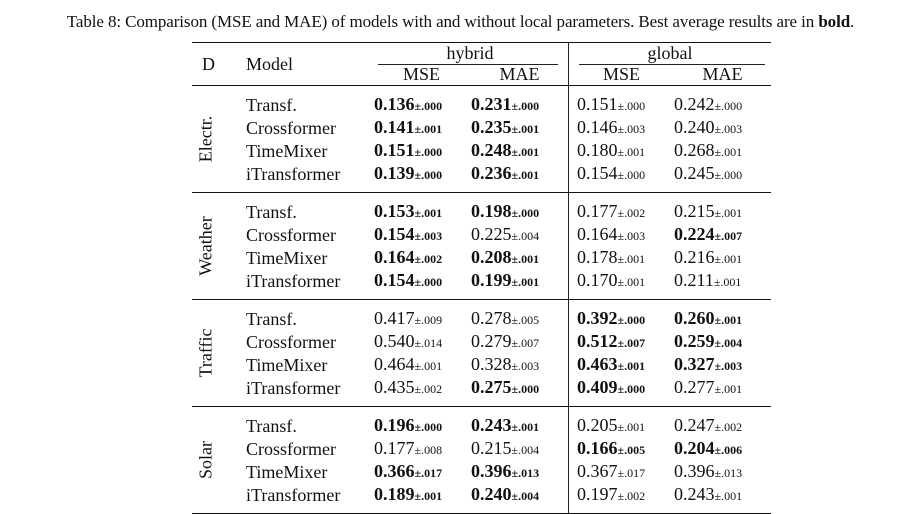  What do you see at coordinates (708, 104) in the screenshot?
I see `cell-value-wrap: 0.242±.000` at bounding box center [708, 104].